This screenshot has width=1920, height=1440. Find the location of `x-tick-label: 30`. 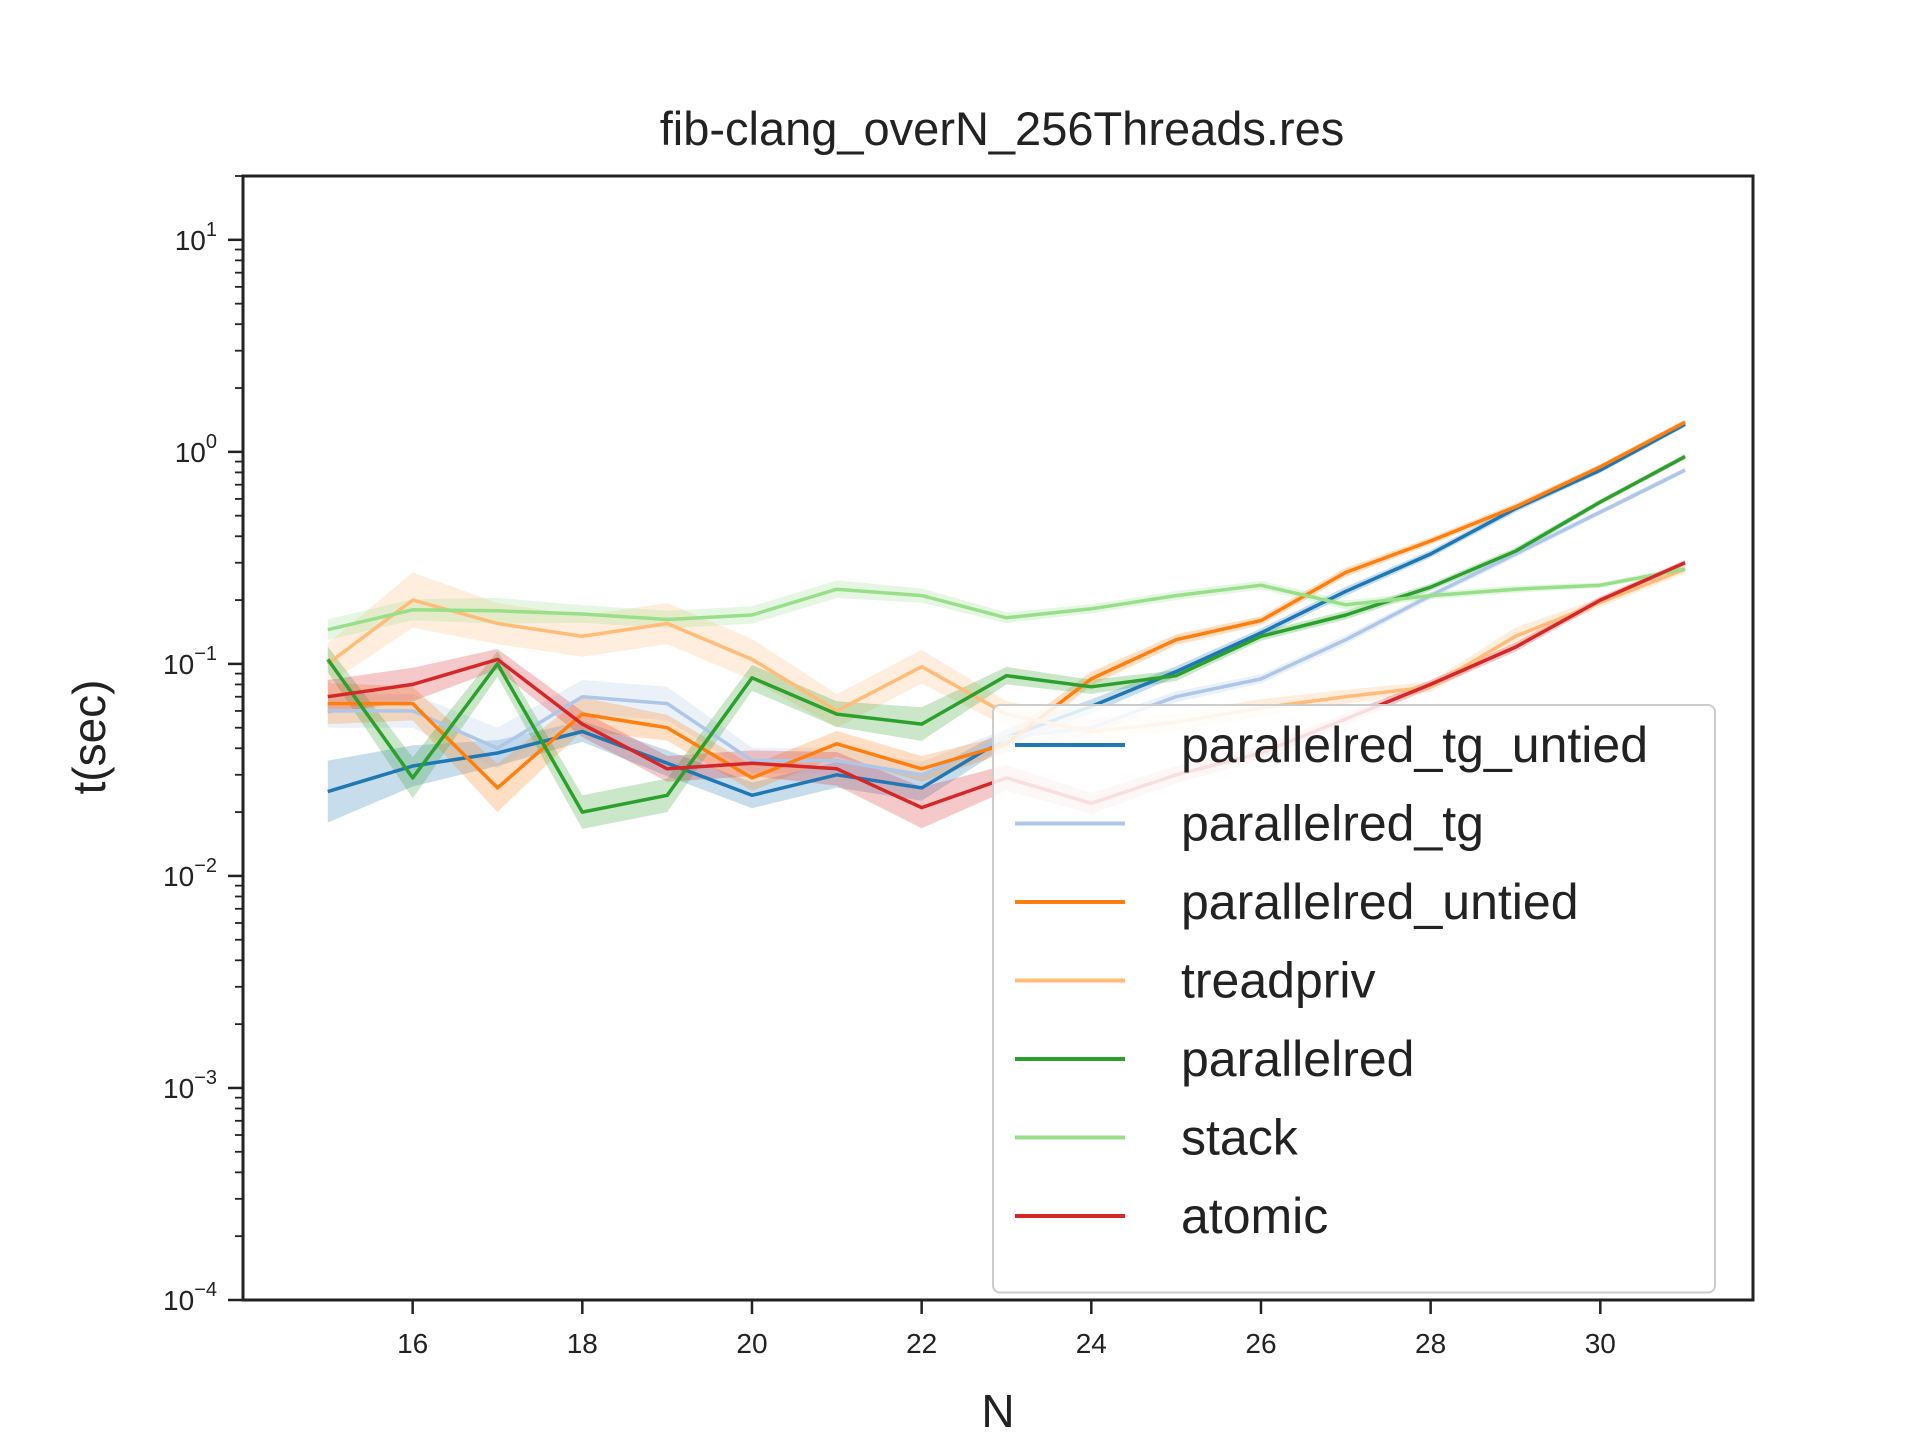

x-tick-label: 30 is located at coordinates (1600, 1343).